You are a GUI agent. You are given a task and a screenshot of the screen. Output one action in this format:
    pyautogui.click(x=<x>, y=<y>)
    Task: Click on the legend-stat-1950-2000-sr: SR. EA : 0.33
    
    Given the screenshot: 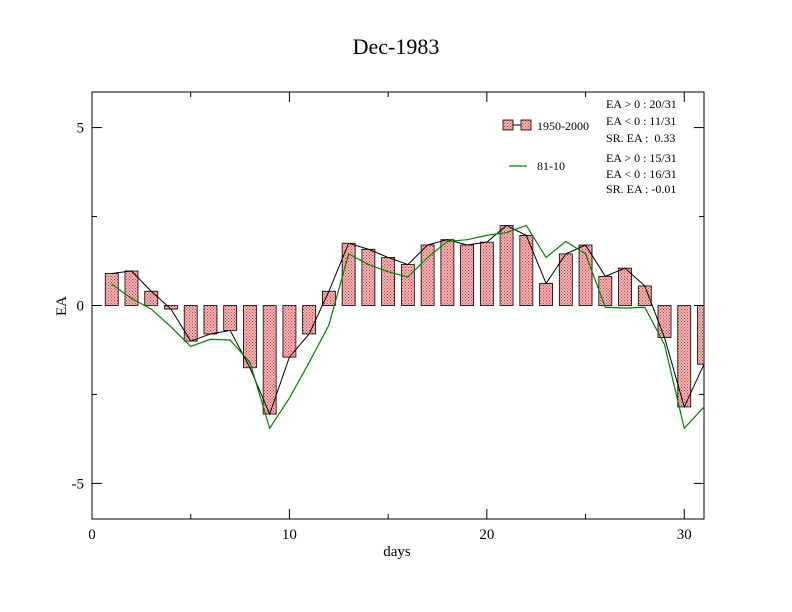 What is the action you would take?
    pyautogui.click(x=640, y=138)
    